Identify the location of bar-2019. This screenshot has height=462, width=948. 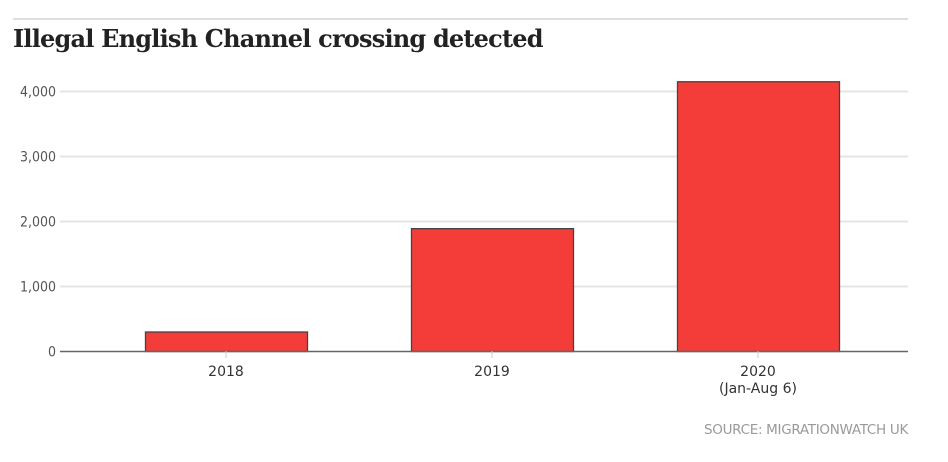
(492, 290).